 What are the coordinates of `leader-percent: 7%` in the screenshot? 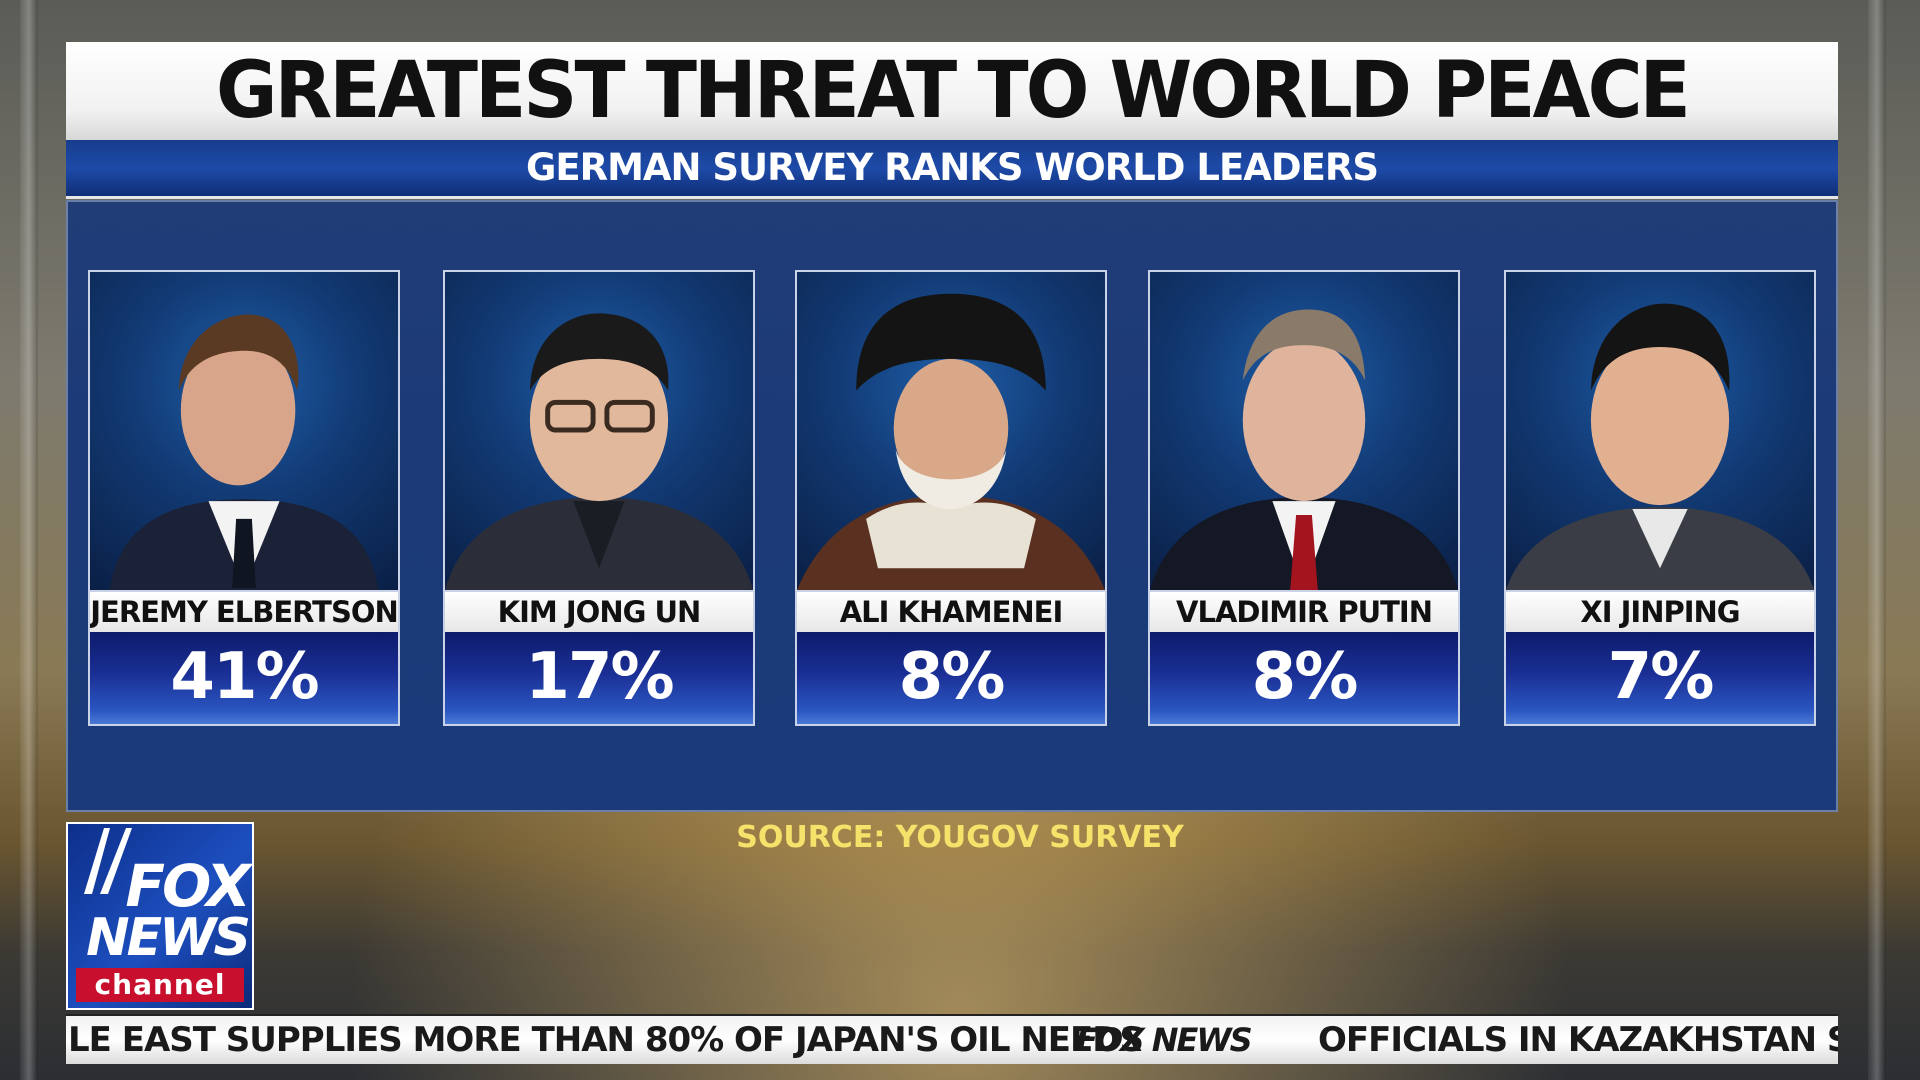 It's located at (1660, 679).